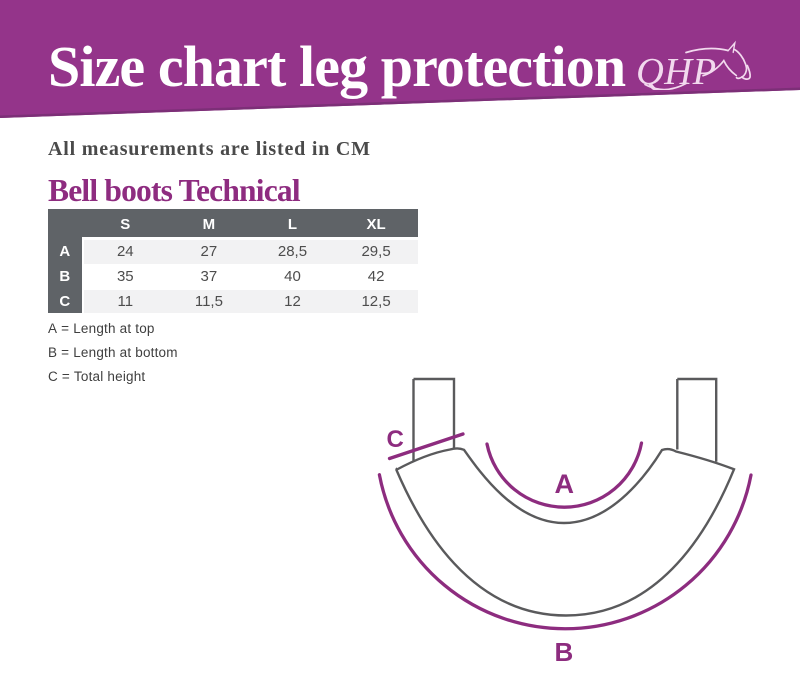 The height and width of the screenshot is (686, 800). What do you see at coordinates (395, 439) in the screenshot?
I see `svg-text: C` at bounding box center [395, 439].